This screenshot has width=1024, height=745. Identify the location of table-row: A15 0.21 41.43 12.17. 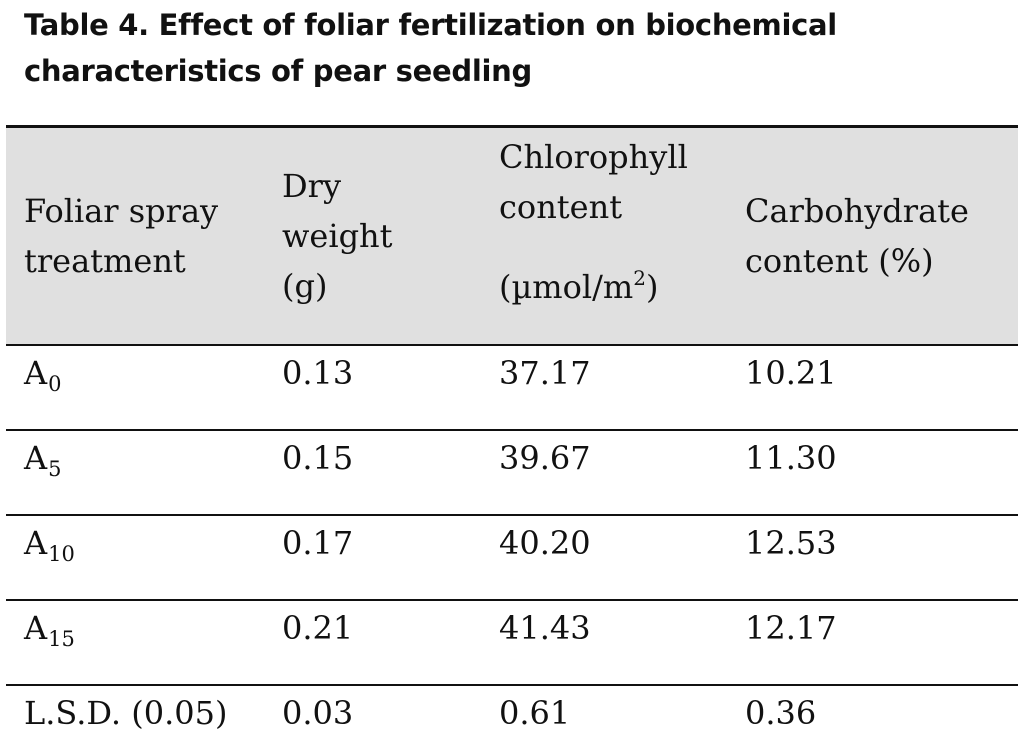
(512, 642).